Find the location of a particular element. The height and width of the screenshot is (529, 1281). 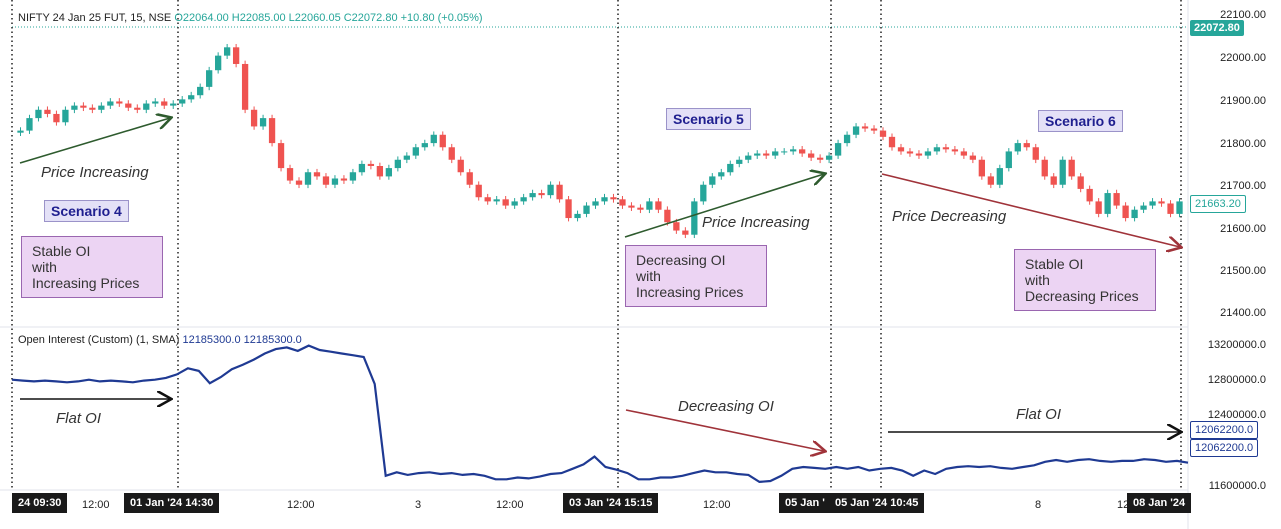

price-axis-label: 21500.00 is located at coordinates (1243, 271).